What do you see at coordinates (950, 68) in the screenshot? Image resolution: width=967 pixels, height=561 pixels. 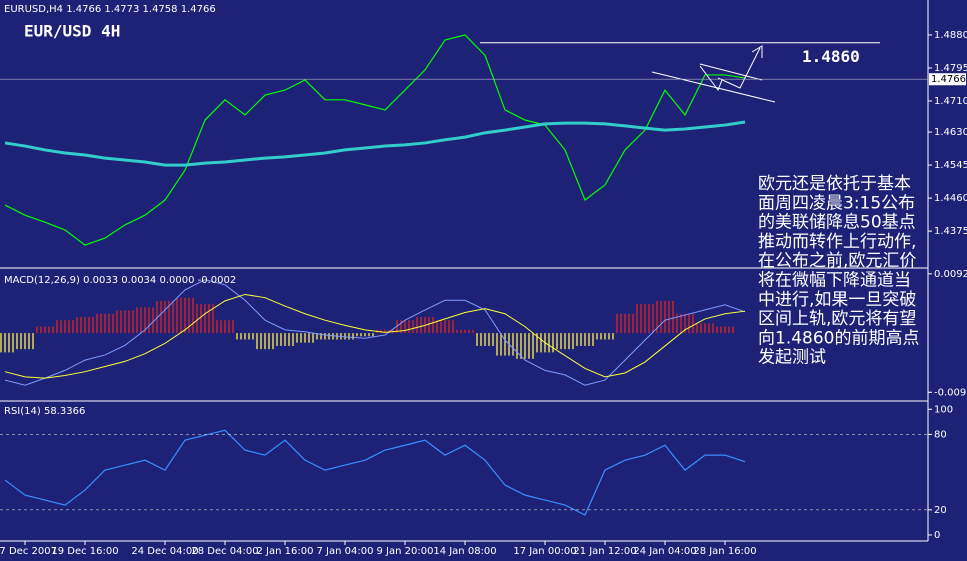 I see `y-tick-label: 1.4795` at bounding box center [950, 68].